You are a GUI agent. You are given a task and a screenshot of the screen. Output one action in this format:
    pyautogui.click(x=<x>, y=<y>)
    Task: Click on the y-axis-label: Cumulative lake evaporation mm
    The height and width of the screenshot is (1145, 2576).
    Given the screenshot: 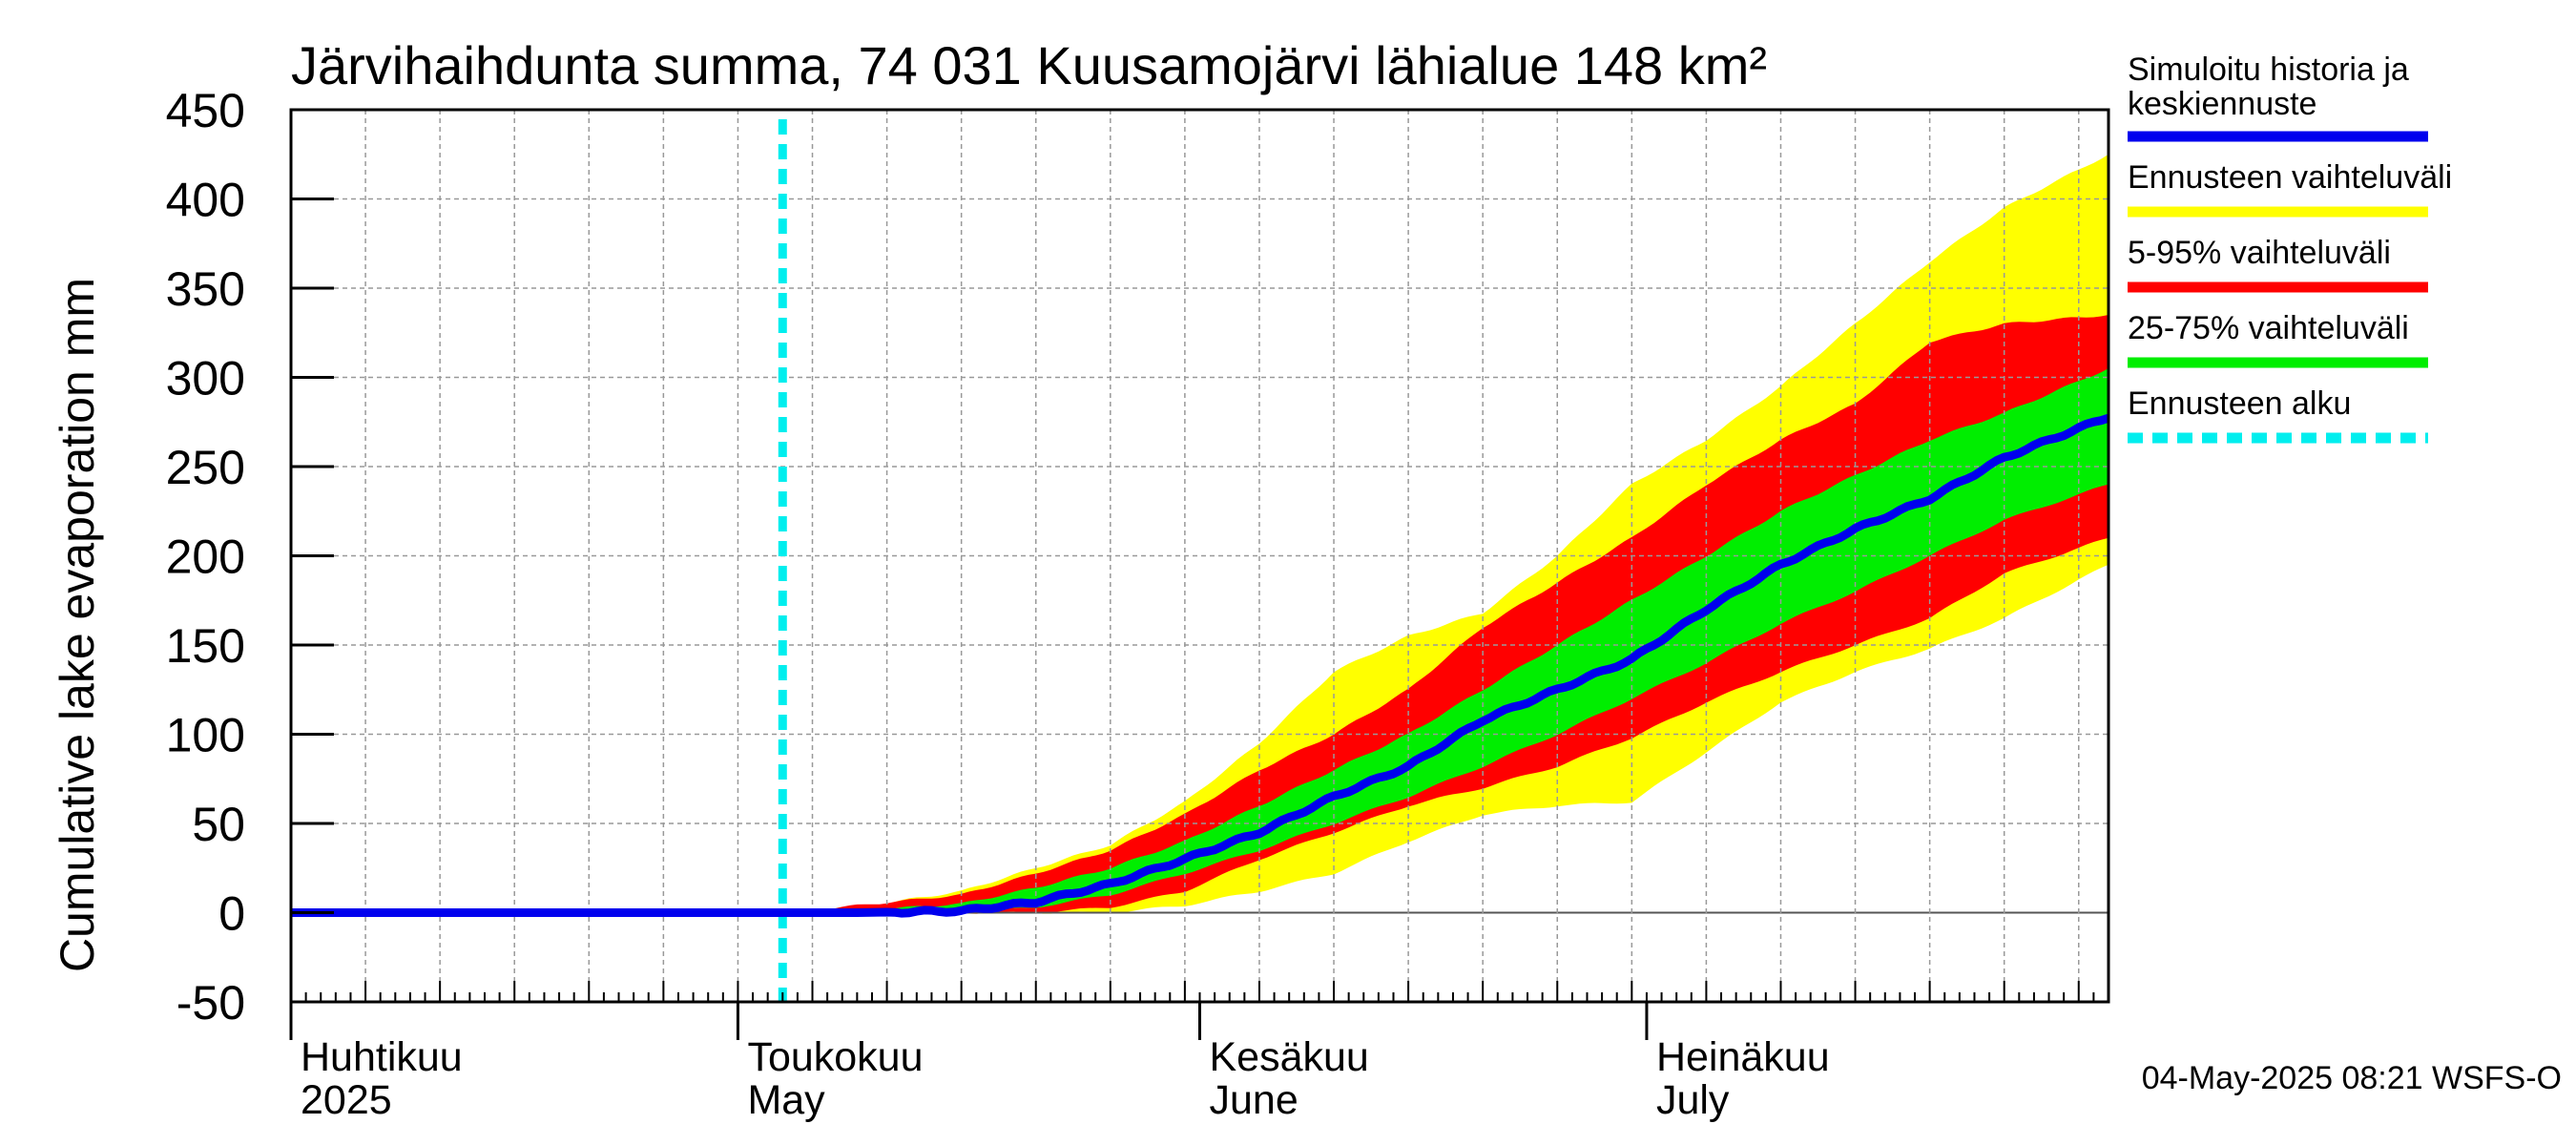 What is the action you would take?
    pyautogui.click(x=77, y=625)
    